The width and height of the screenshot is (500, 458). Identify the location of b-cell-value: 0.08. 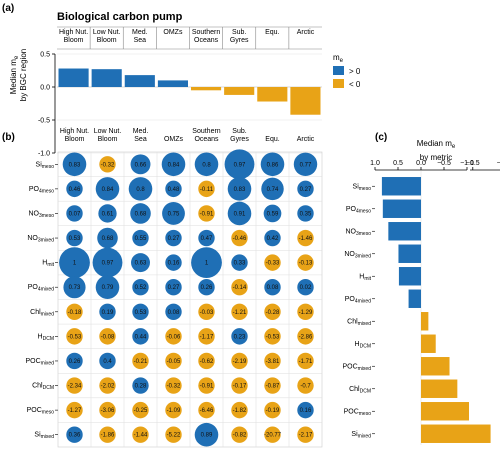
(174, 313).